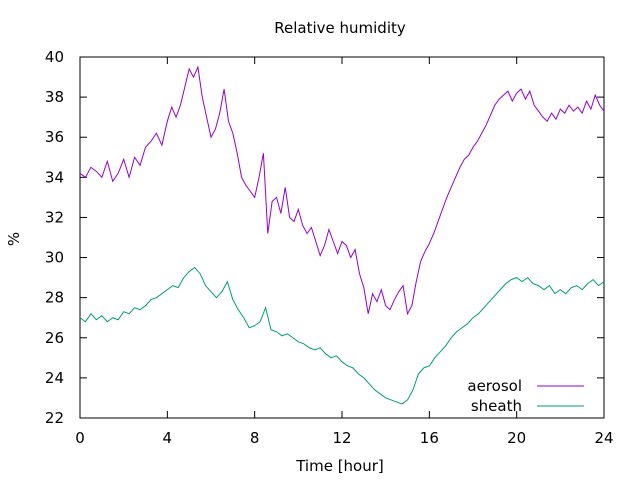 Image resolution: width=640 pixels, height=480 pixels. Describe the element at coordinates (54, 418) in the screenshot. I see `y-tick-label: 22` at that location.